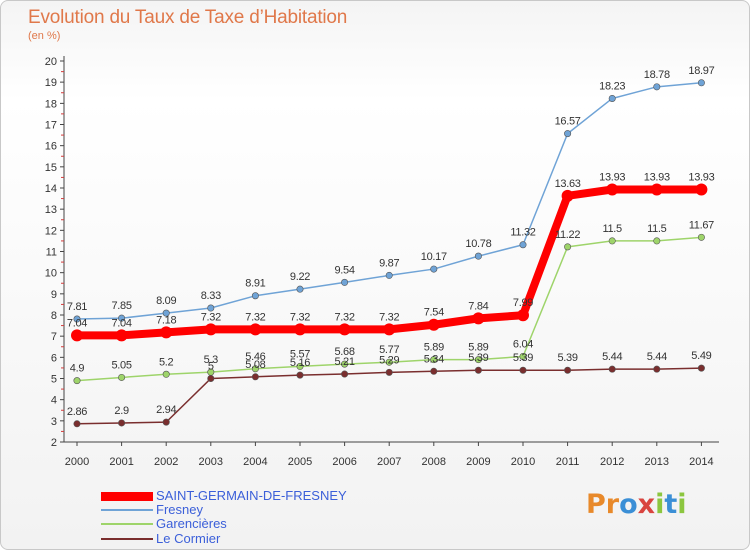  I want to click on x-tick-label: 2002, so click(166, 462).